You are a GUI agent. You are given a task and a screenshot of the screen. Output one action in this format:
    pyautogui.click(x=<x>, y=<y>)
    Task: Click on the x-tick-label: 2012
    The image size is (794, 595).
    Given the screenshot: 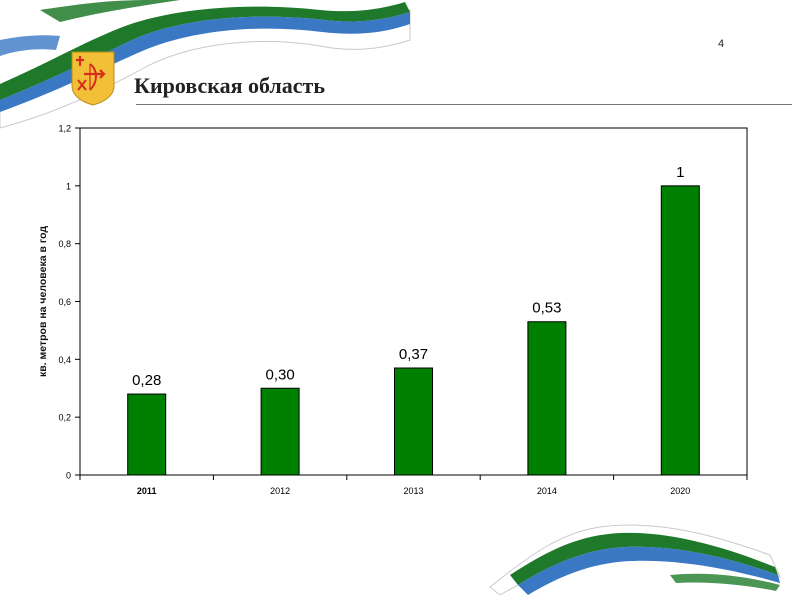 What is the action you would take?
    pyautogui.click(x=280, y=491)
    